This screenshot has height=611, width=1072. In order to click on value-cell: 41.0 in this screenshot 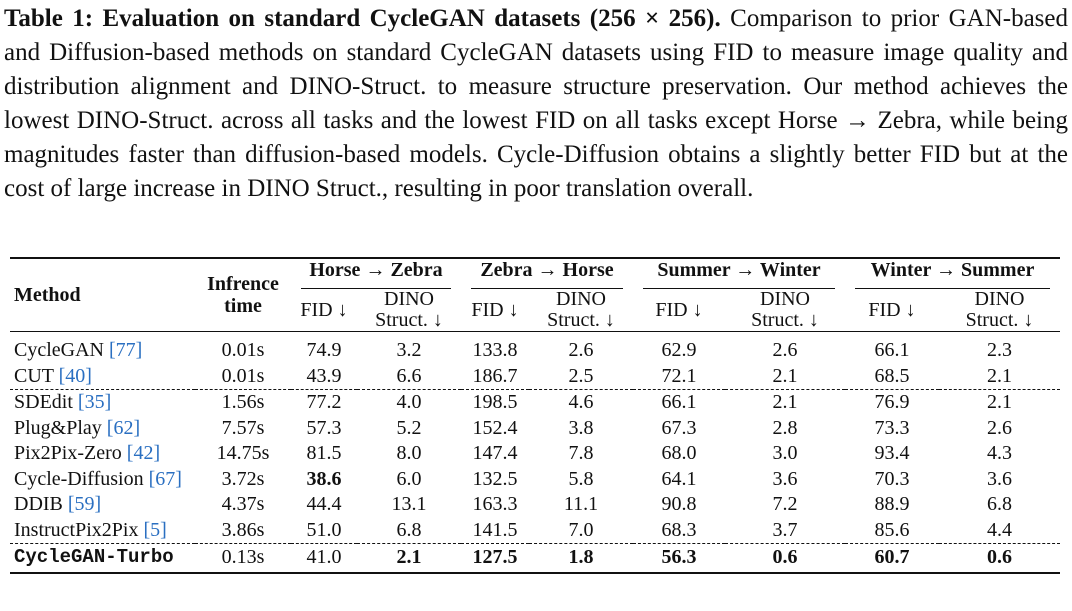, I will do `click(324, 556)`.